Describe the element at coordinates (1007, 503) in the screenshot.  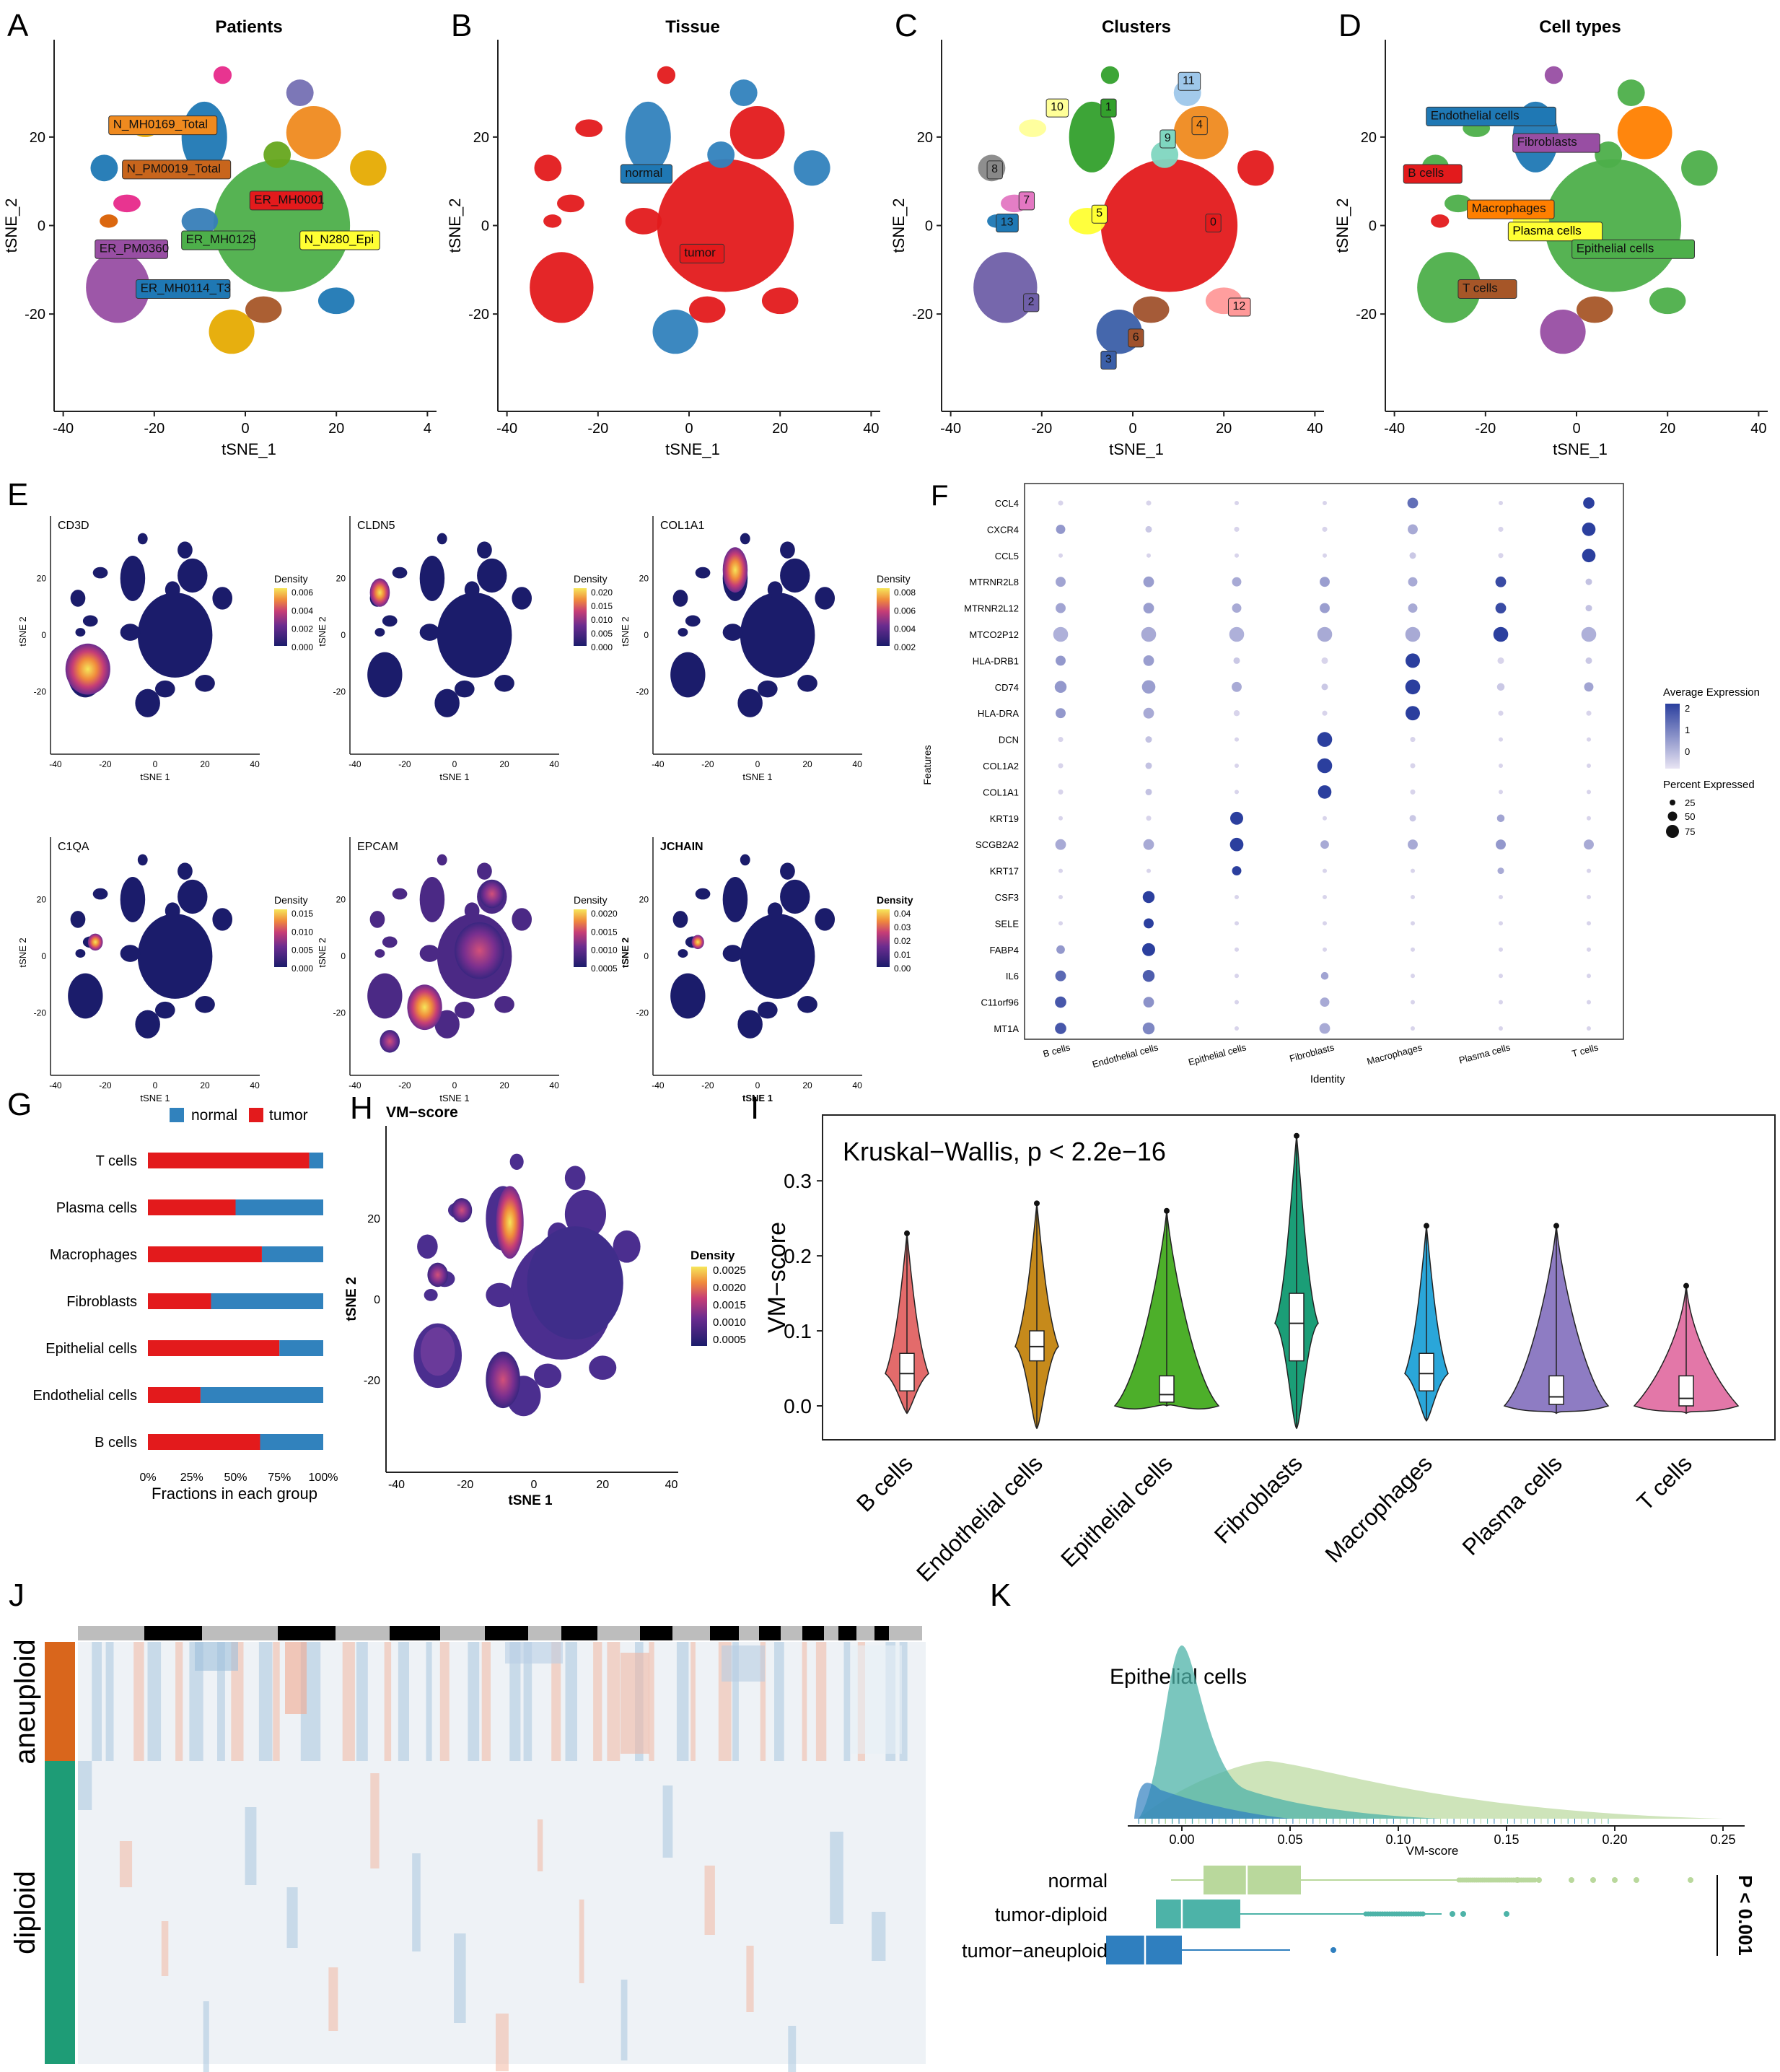
I see `panel-f-feature-label: CCL4` at that location.